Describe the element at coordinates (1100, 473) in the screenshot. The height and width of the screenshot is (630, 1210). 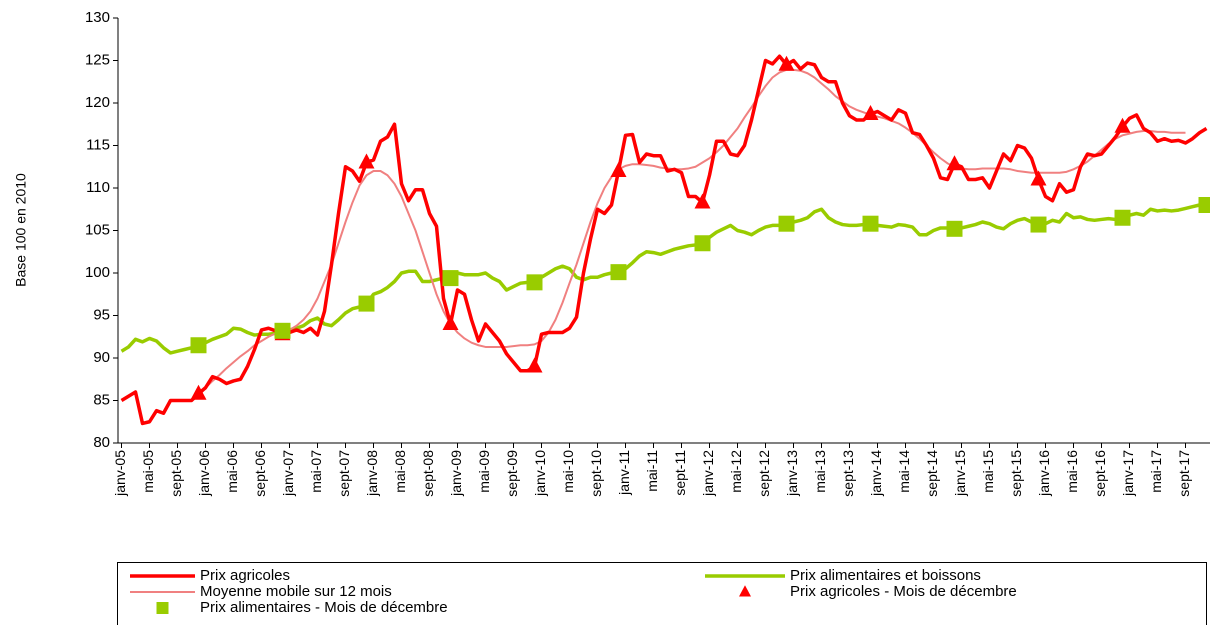
I see `x-tick-label: sept-16` at that location.